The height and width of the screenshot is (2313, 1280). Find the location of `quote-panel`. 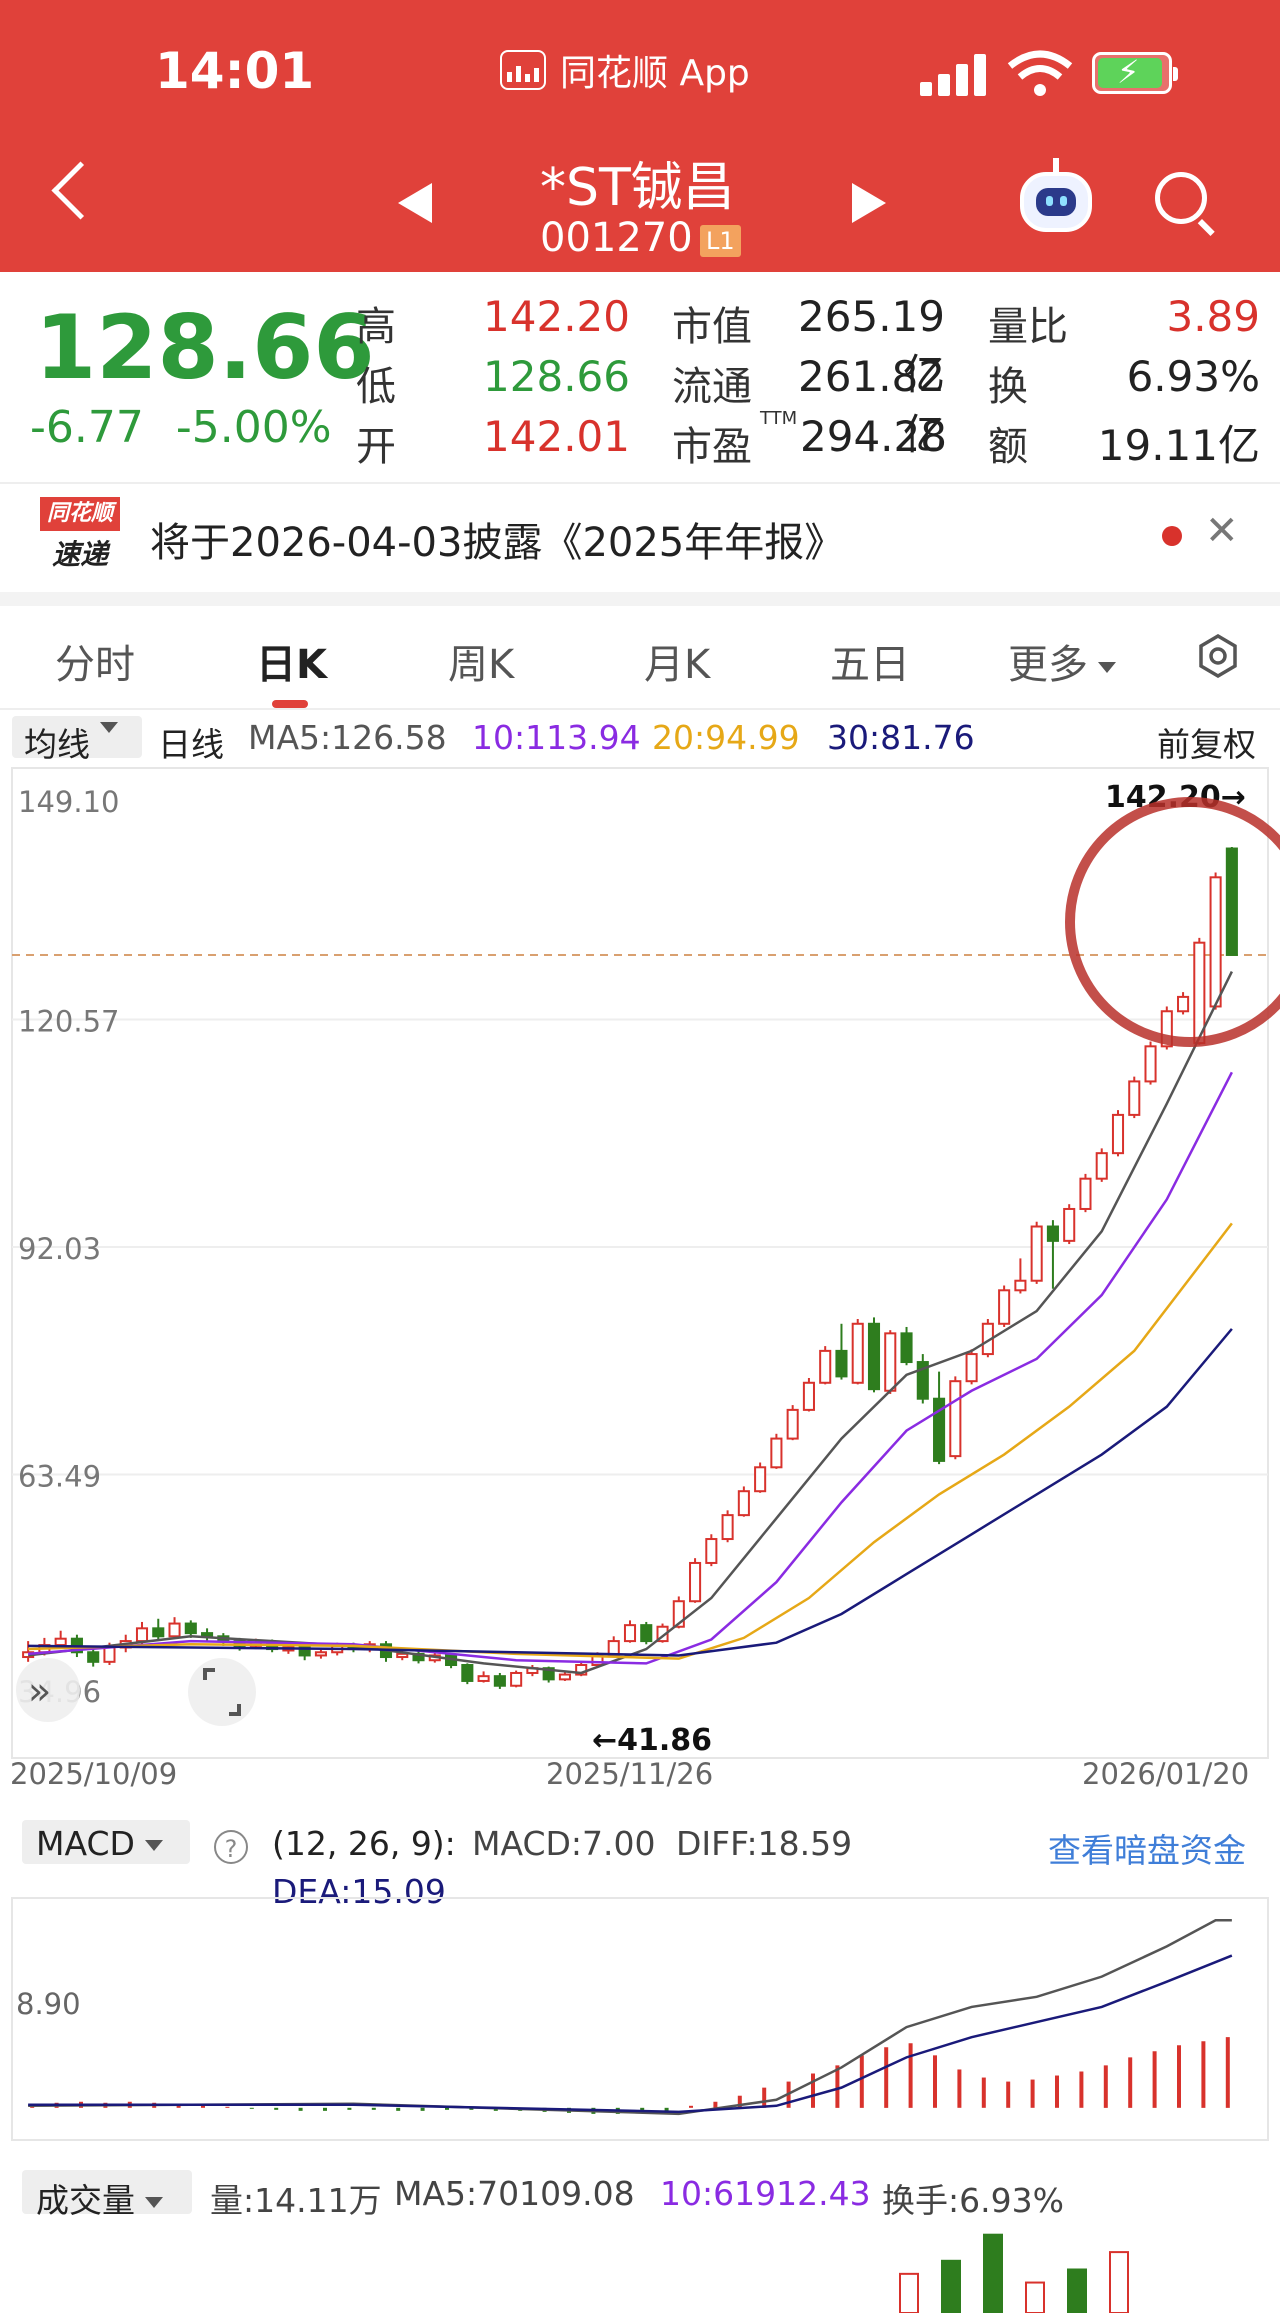

quote-panel is located at coordinates (640, 377).